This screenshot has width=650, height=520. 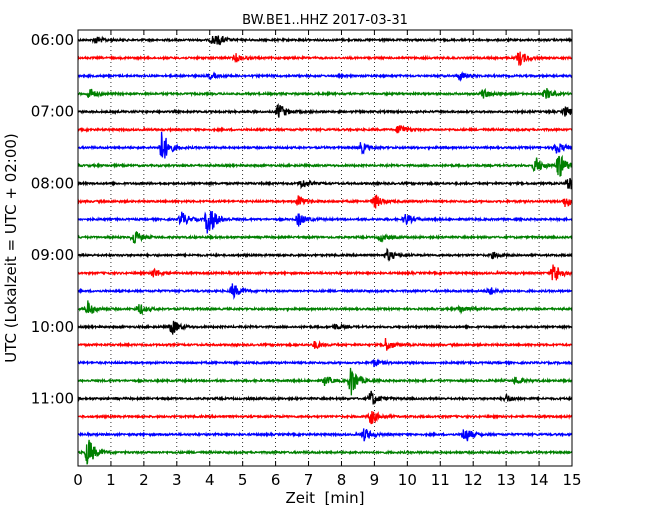 I want to click on y-tick-label: 08:00, so click(x=52, y=183).